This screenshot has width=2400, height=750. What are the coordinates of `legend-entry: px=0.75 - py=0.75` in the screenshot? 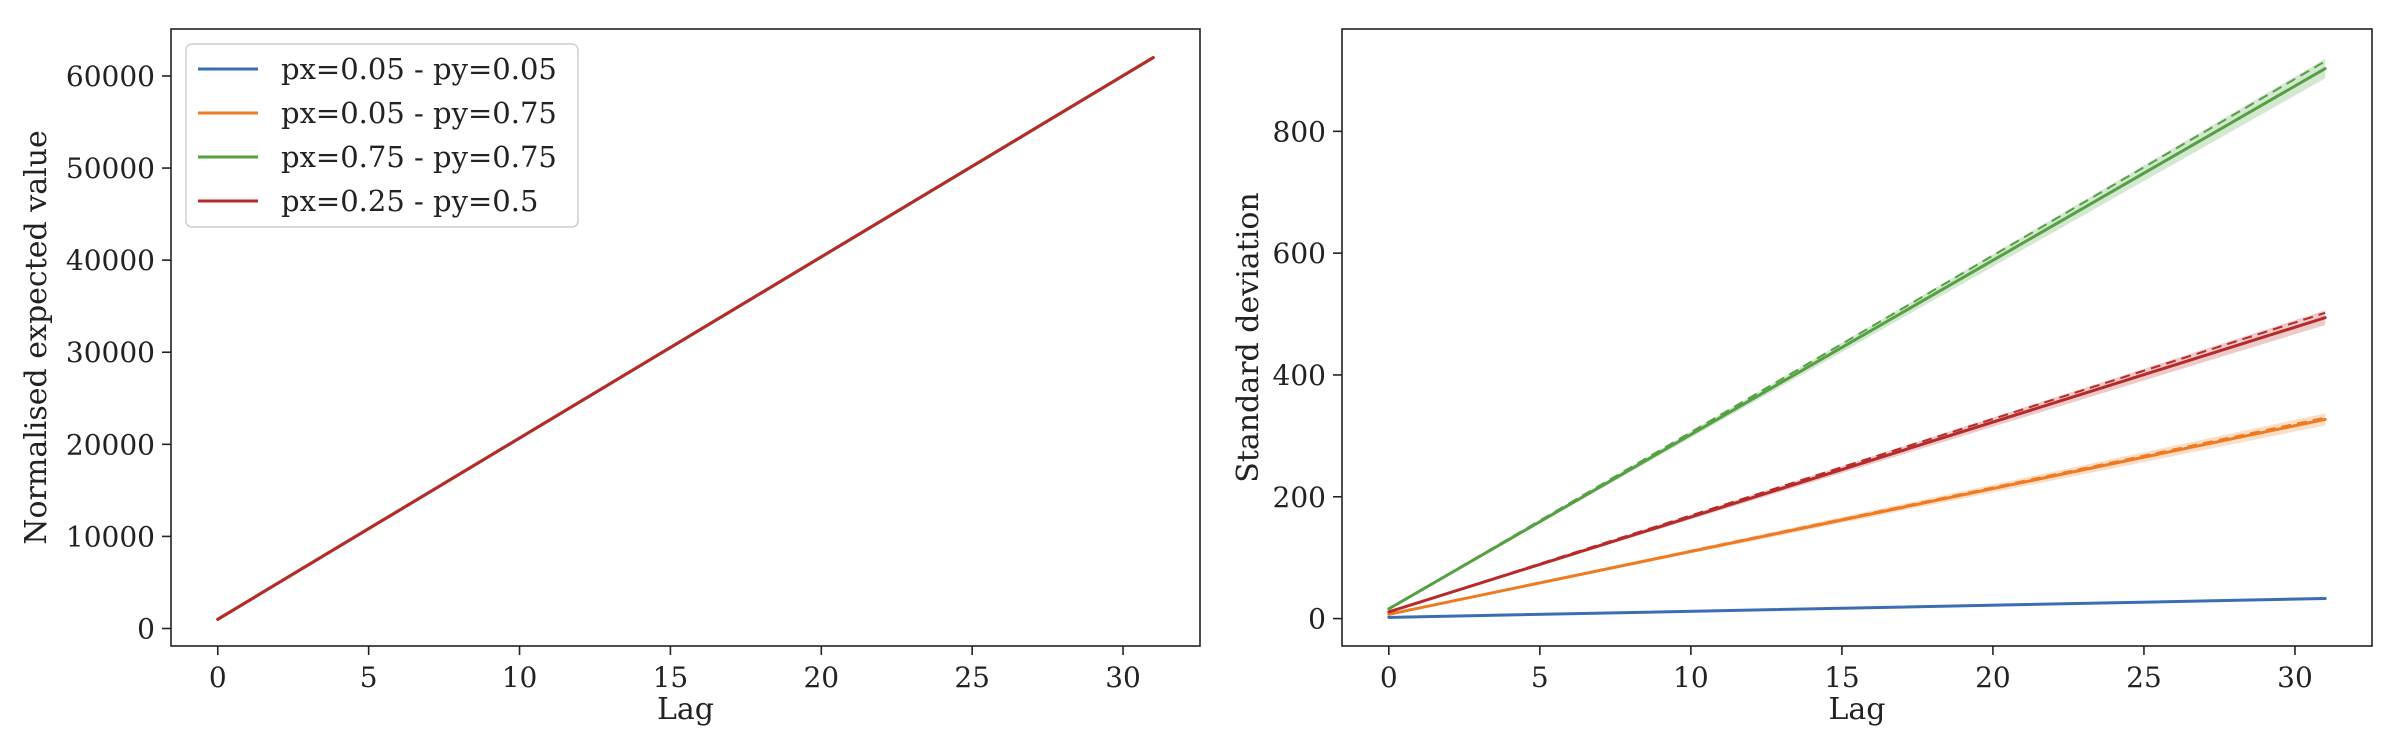 It's located at (377, 157).